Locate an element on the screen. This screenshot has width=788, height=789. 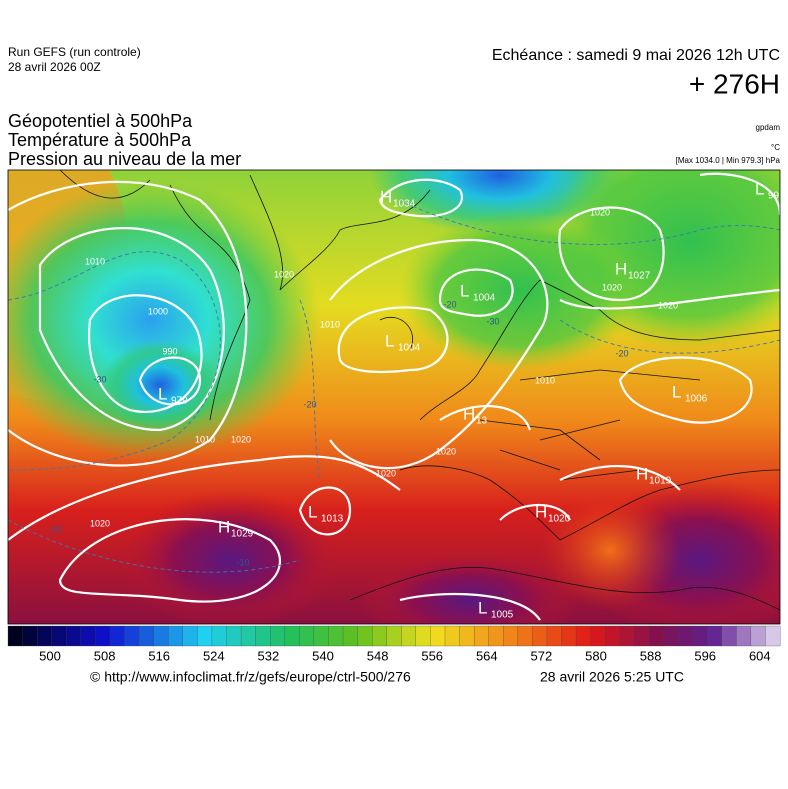
center-value: 1005 is located at coordinates (502, 615).